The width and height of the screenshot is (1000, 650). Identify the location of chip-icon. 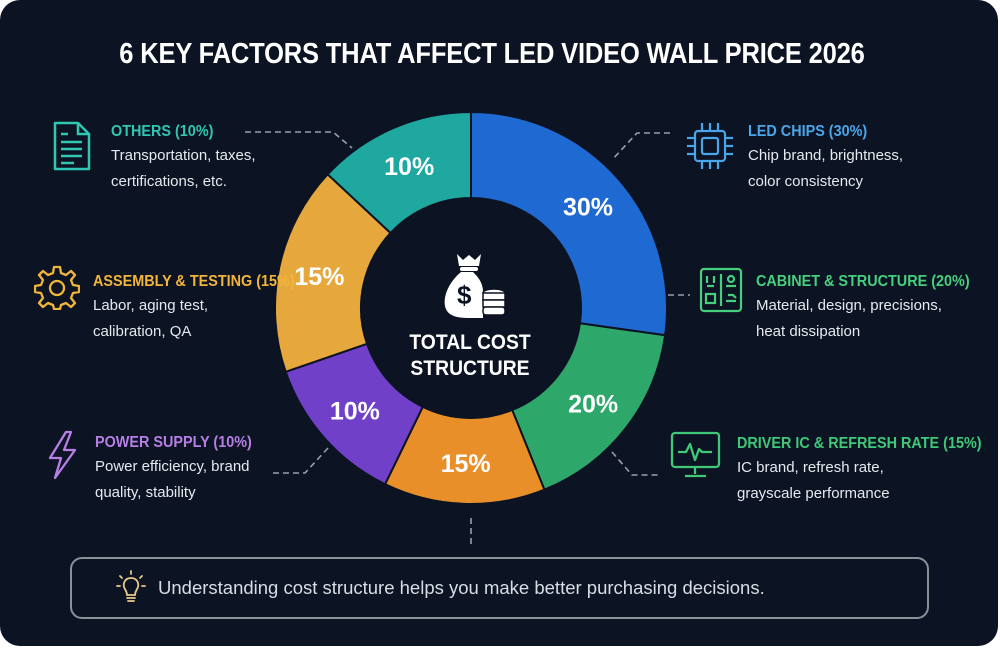
(710, 146).